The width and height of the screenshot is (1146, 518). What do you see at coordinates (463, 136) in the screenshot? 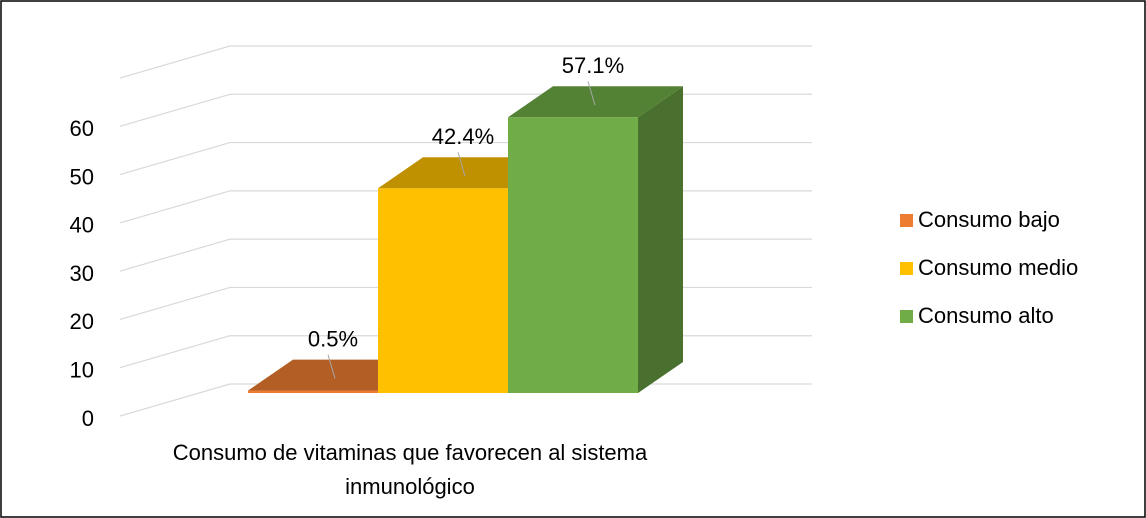
I see `data-label: 42.4%` at bounding box center [463, 136].